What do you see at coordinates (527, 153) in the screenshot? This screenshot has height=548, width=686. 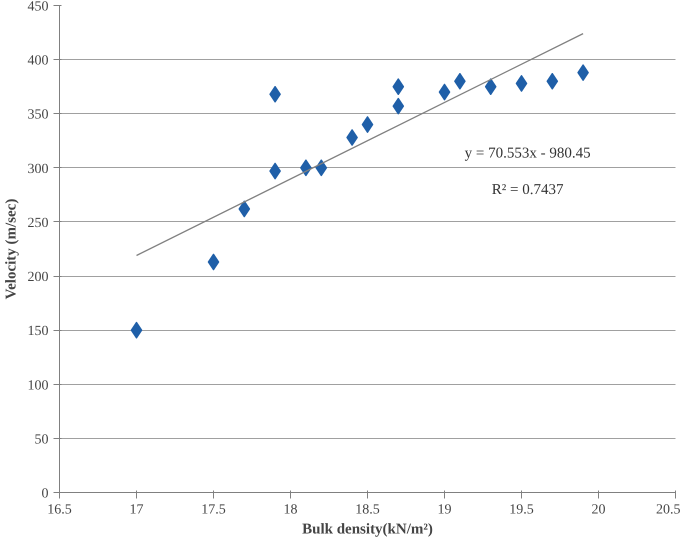 I see `annotation: y = 70.553x - 980.45` at bounding box center [527, 153].